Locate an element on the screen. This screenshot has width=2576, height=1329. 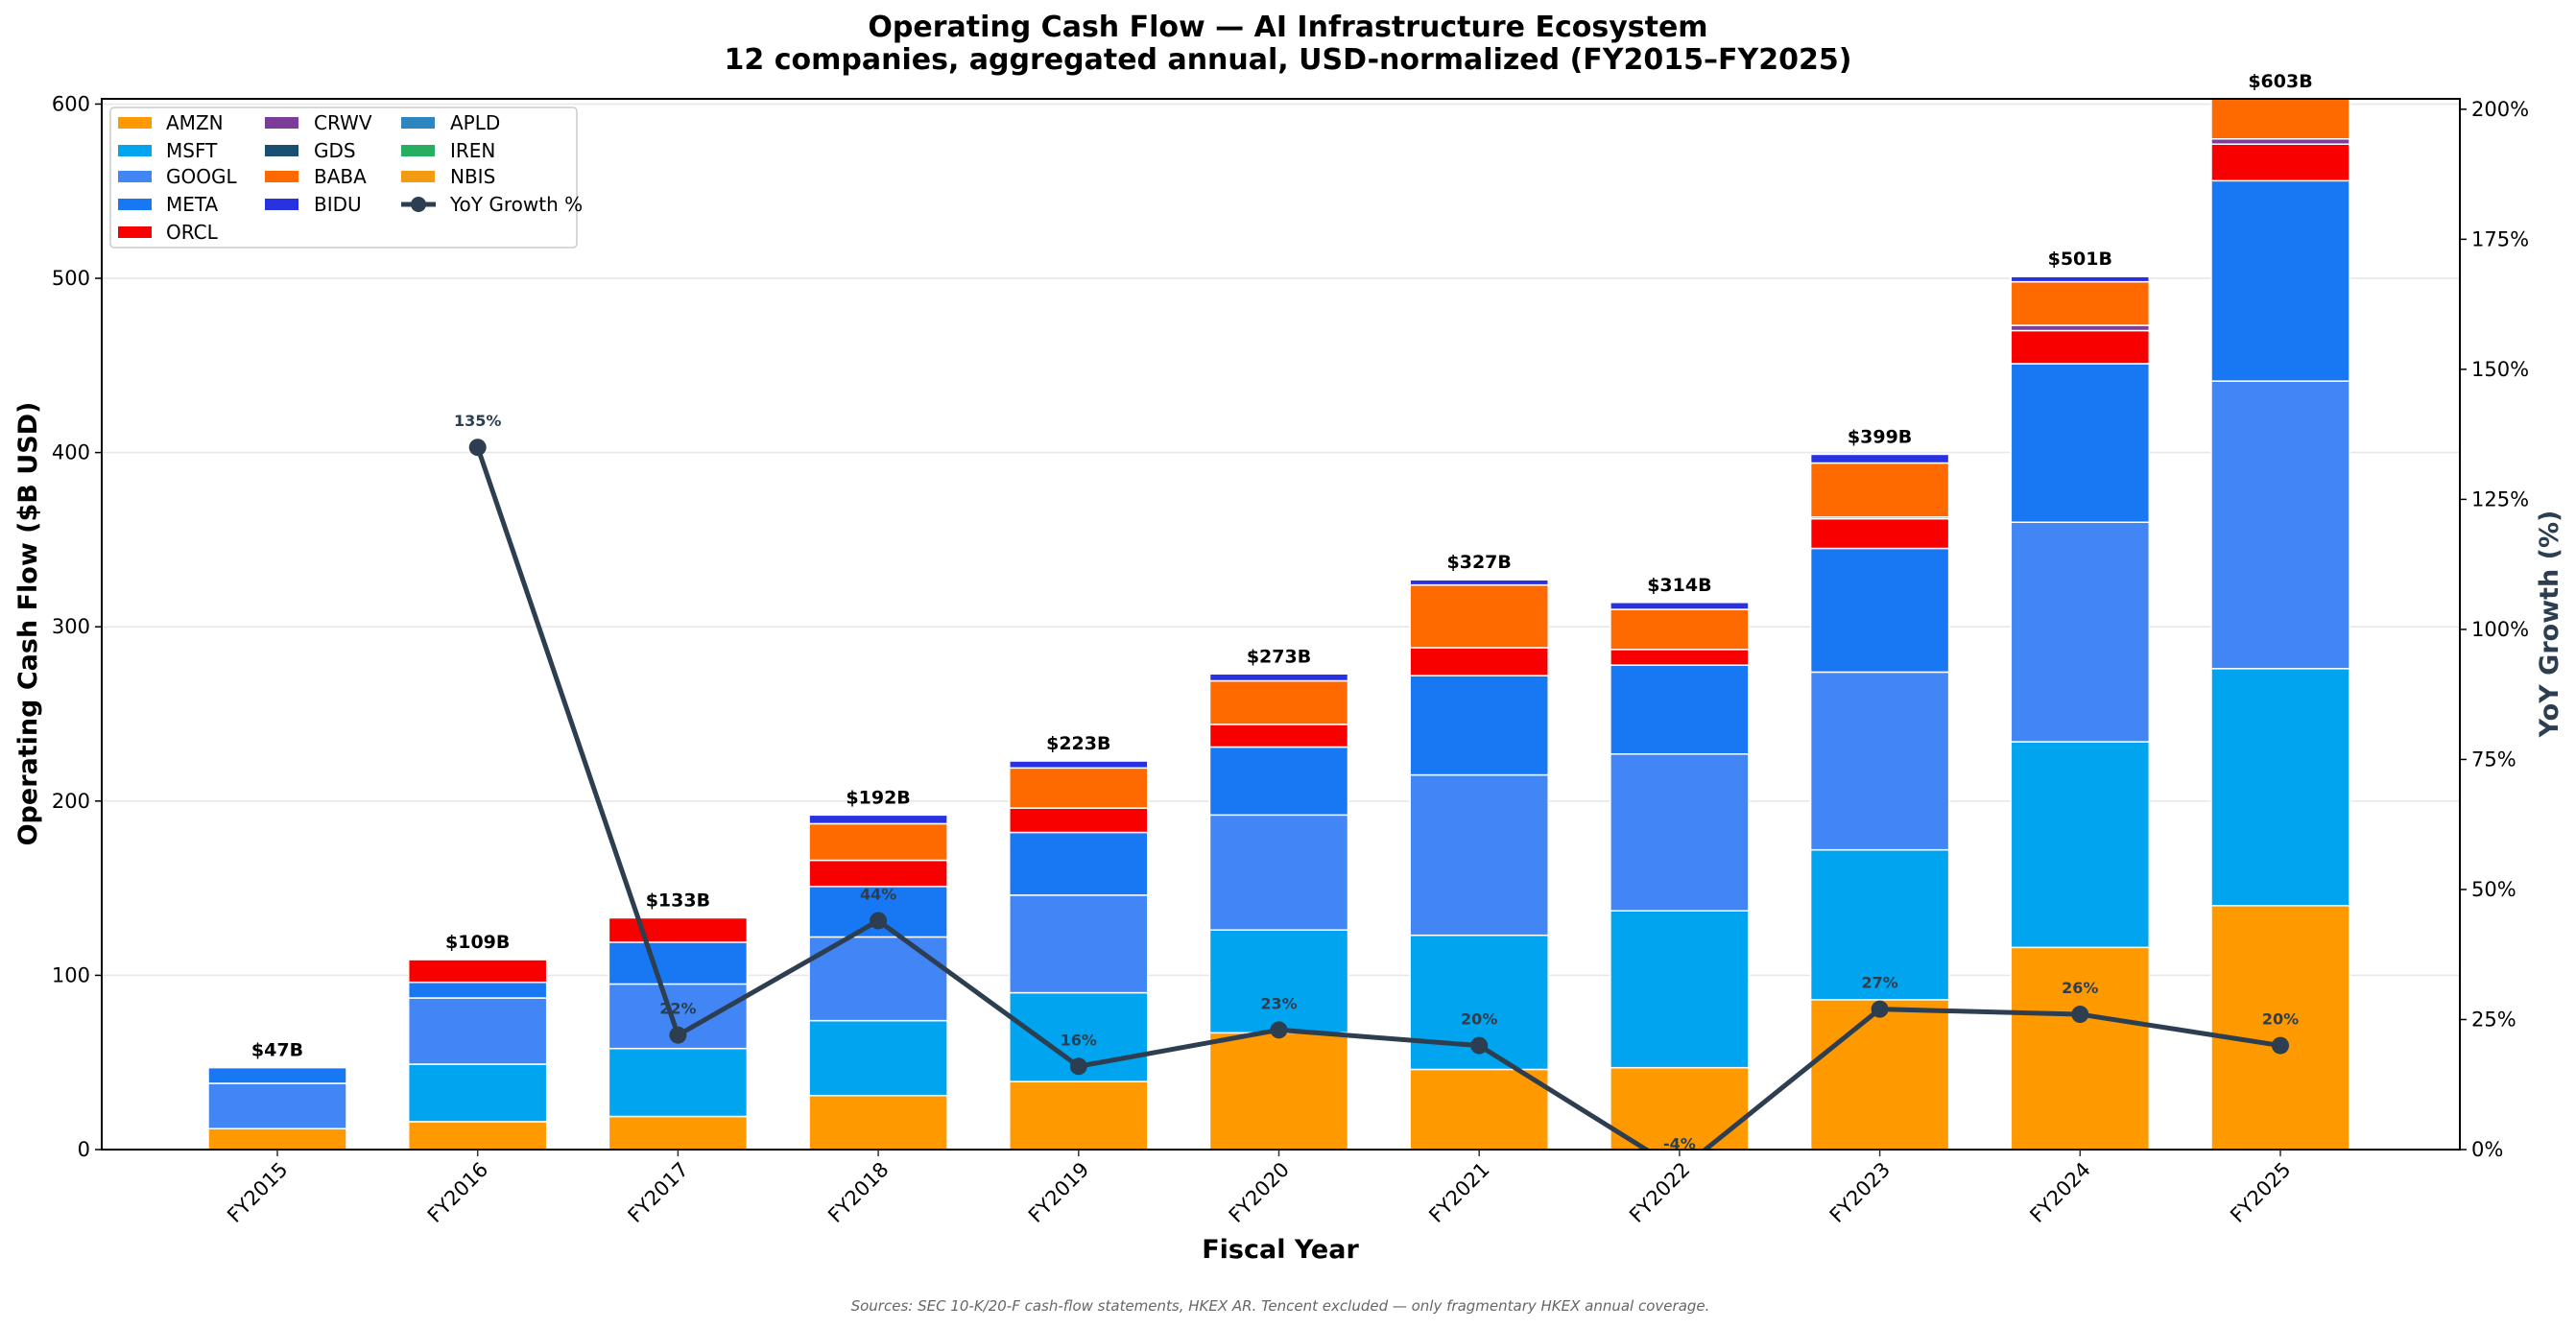
total-label: $133B is located at coordinates (678, 900).